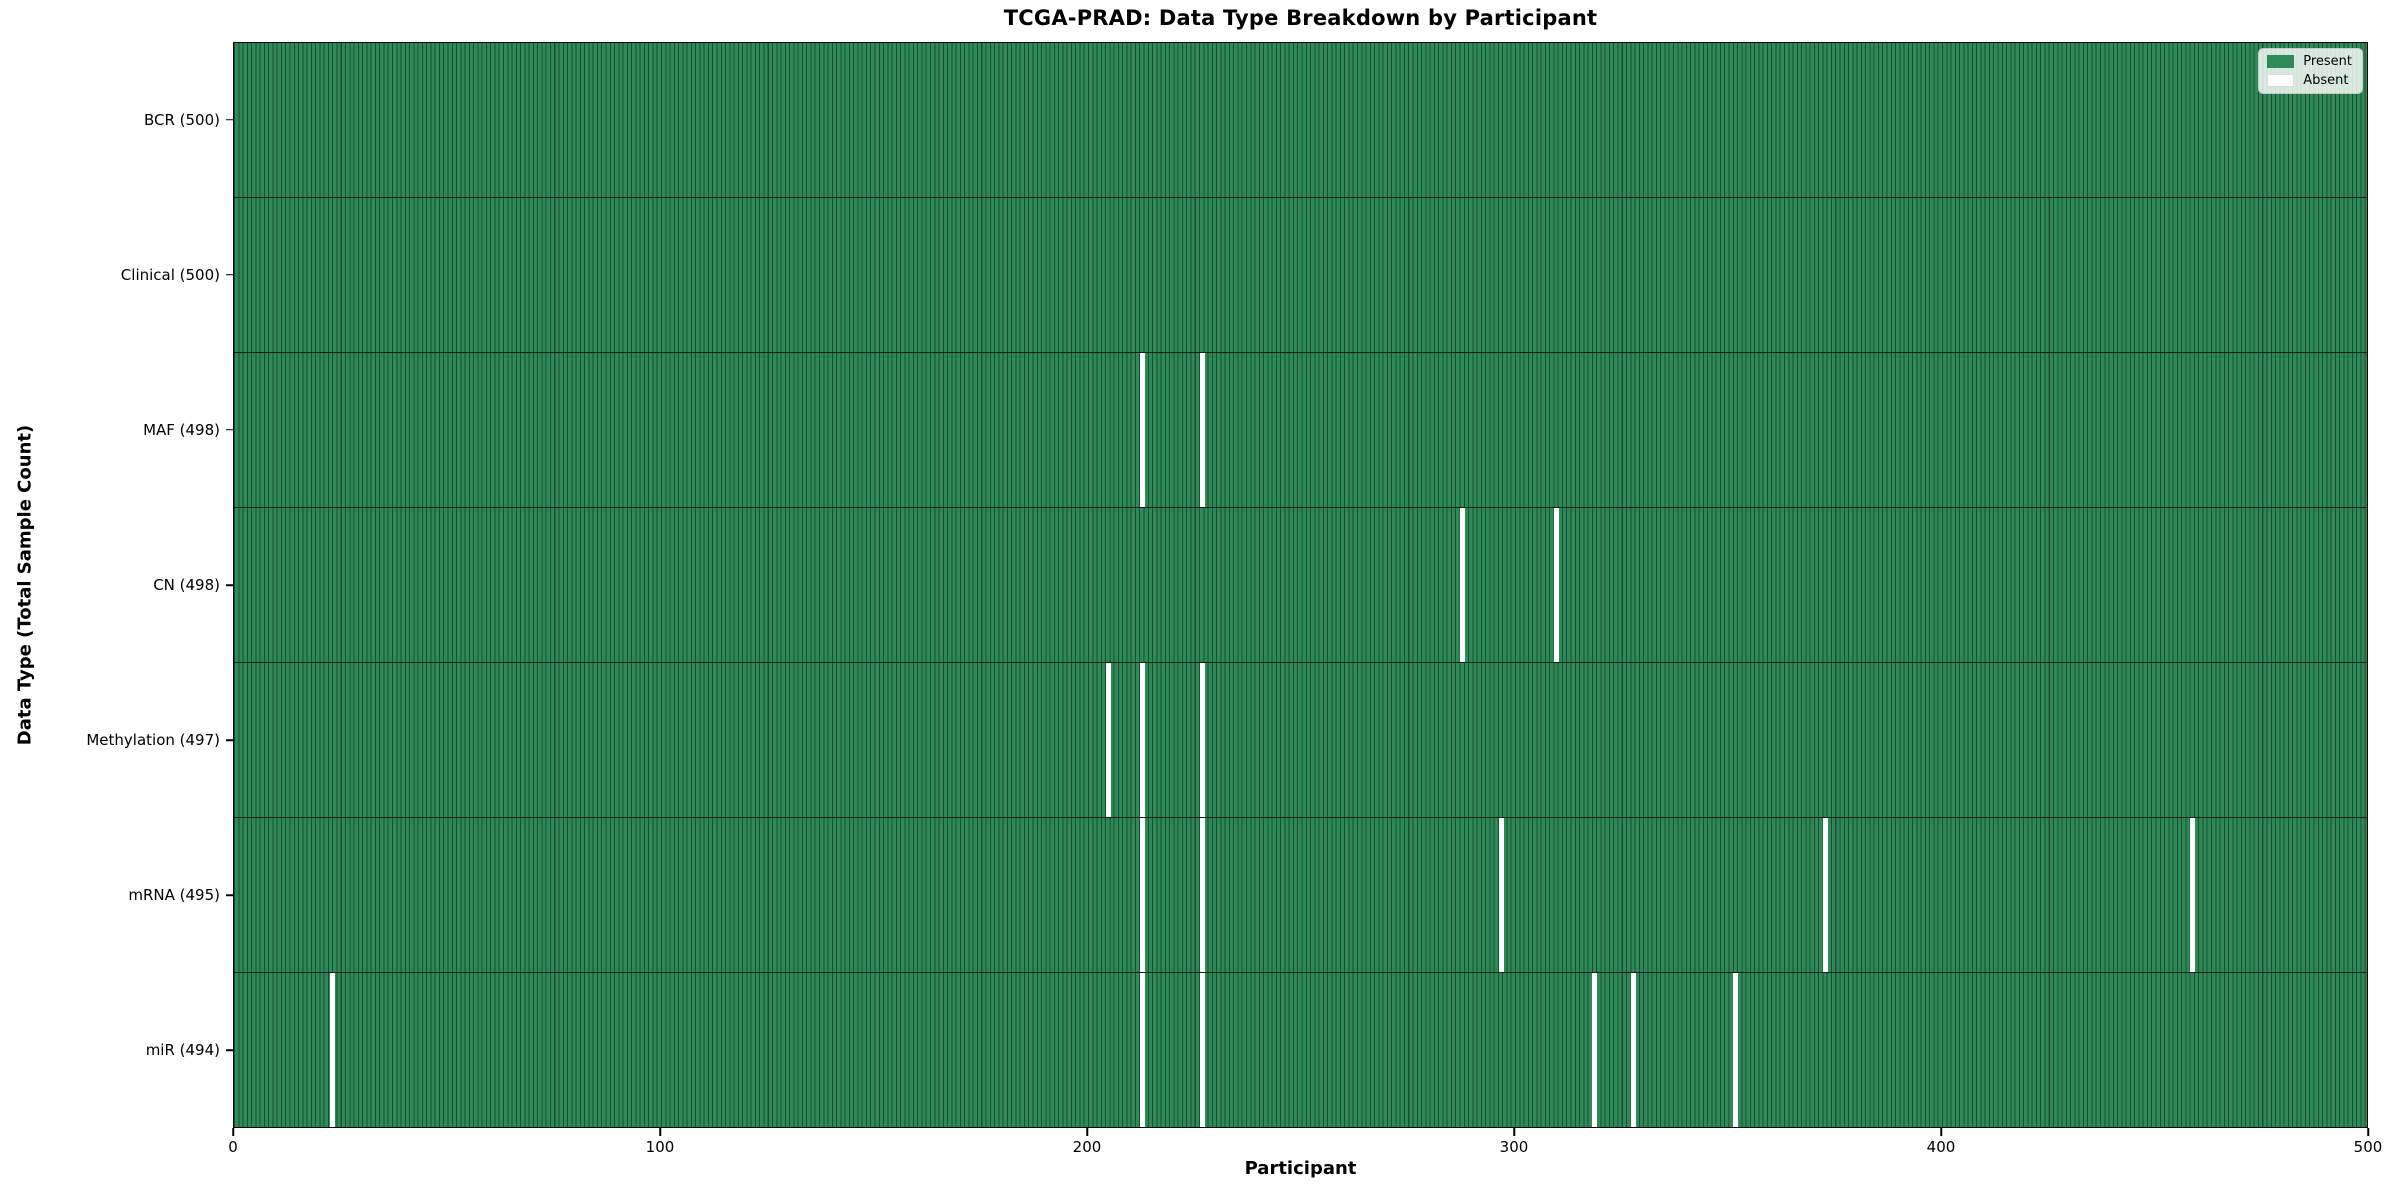 Image resolution: width=2400 pixels, height=1200 pixels. What do you see at coordinates (1514, 1147) in the screenshot?
I see `x-tick-label: 300` at bounding box center [1514, 1147].